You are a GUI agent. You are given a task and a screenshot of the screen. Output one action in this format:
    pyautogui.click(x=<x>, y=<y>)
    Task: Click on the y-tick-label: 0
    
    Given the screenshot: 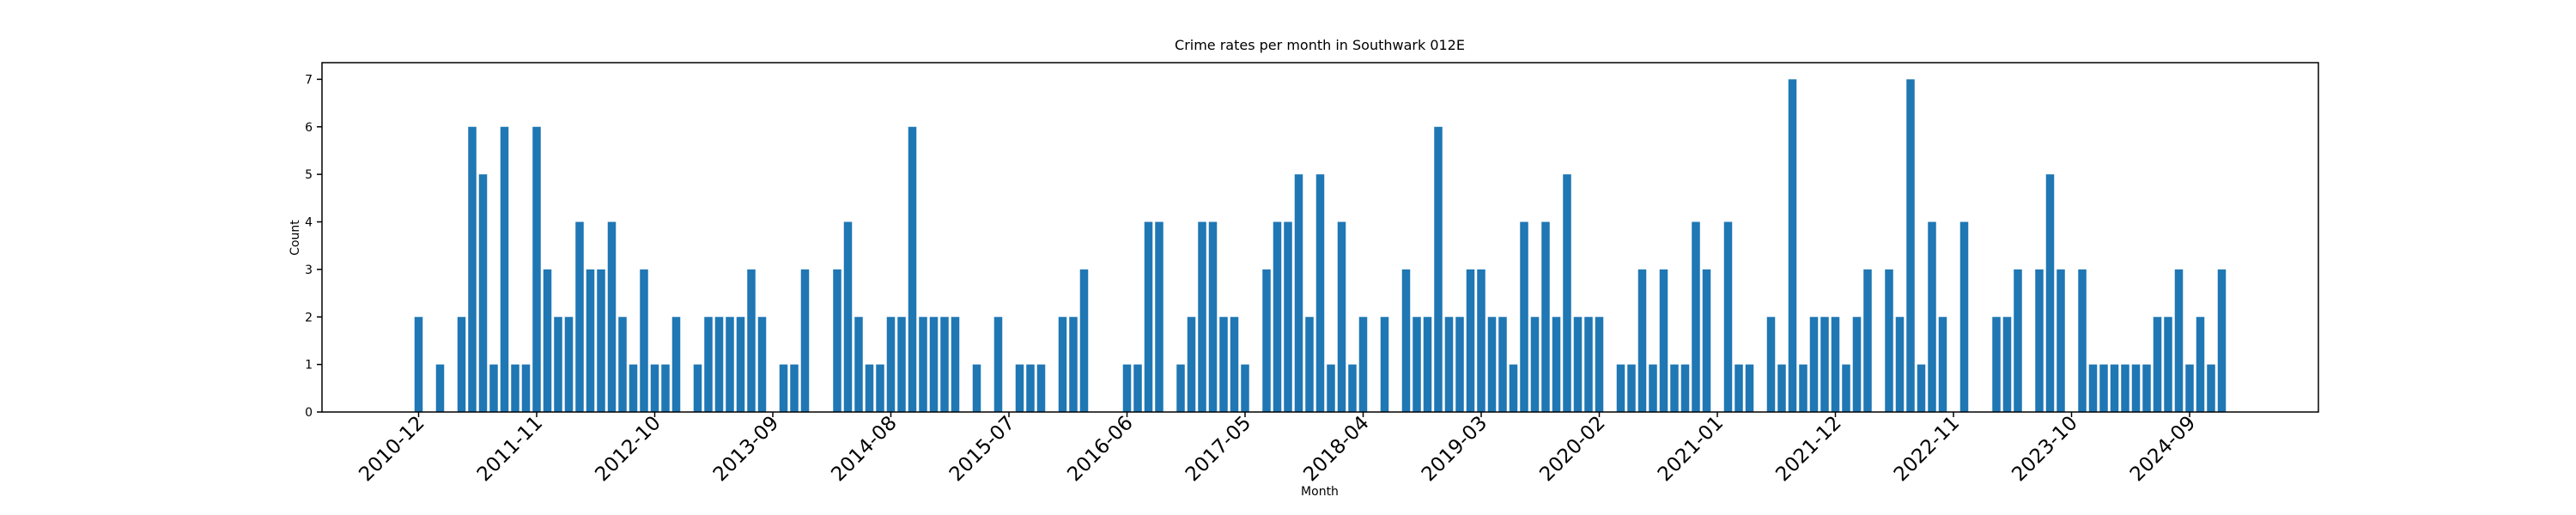 What is the action you would take?
    pyautogui.click(x=309, y=413)
    